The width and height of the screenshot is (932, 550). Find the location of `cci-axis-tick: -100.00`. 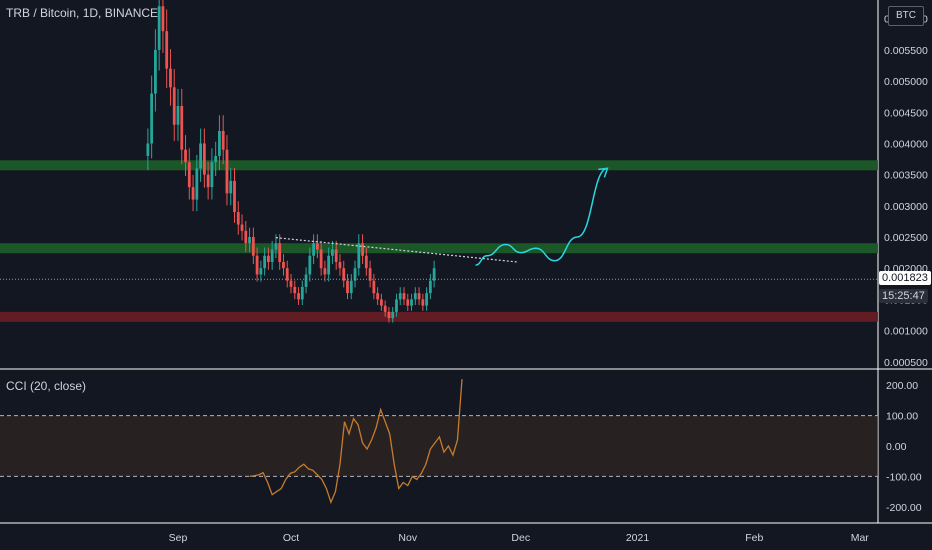

cci-axis-tick: -100.00 is located at coordinates (904, 477).